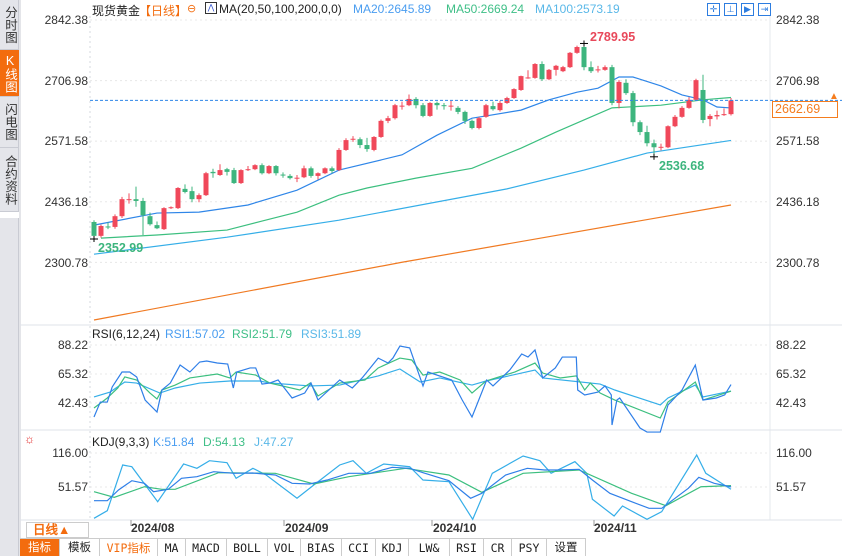 The width and height of the screenshot is (842, 556). What do you see at coordinates (66, 263) in the screenshot?
I see `left-axis-label: 2300.78` at bounding box center [66, 263].